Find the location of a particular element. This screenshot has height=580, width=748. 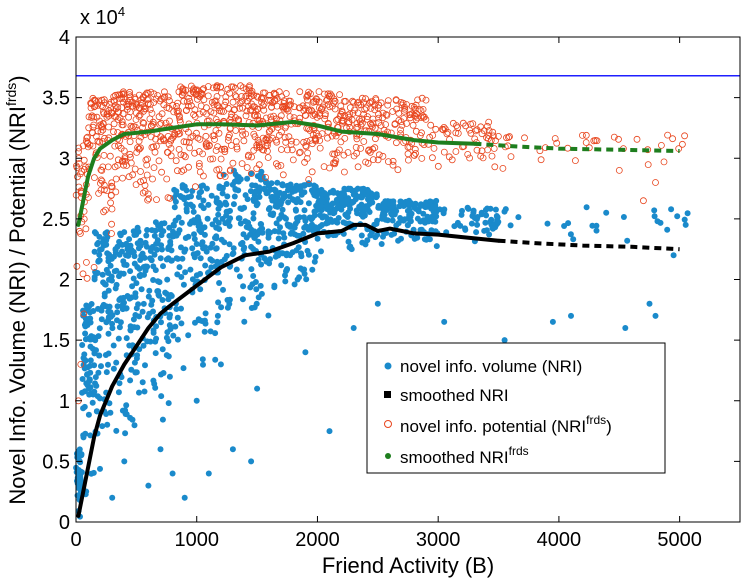

series-line-tail is located at coordinates (577, 147).